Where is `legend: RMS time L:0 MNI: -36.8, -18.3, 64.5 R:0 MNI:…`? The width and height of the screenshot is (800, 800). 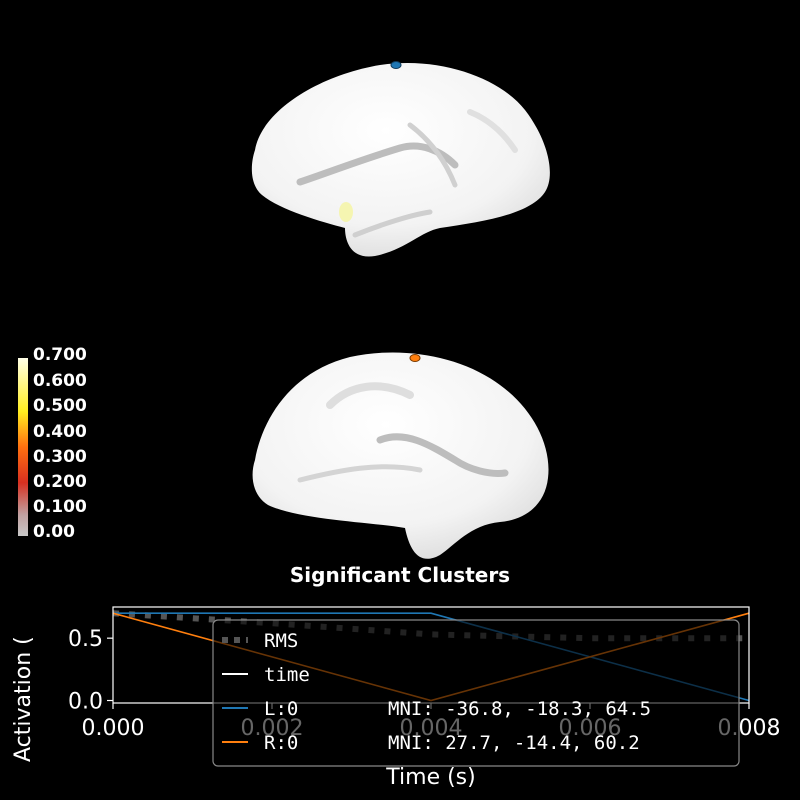
legend: RMS time L:0 MNI: -36.8, -18.3, 64.5 R:0 MNI:… is located at coordinates (476, 693).